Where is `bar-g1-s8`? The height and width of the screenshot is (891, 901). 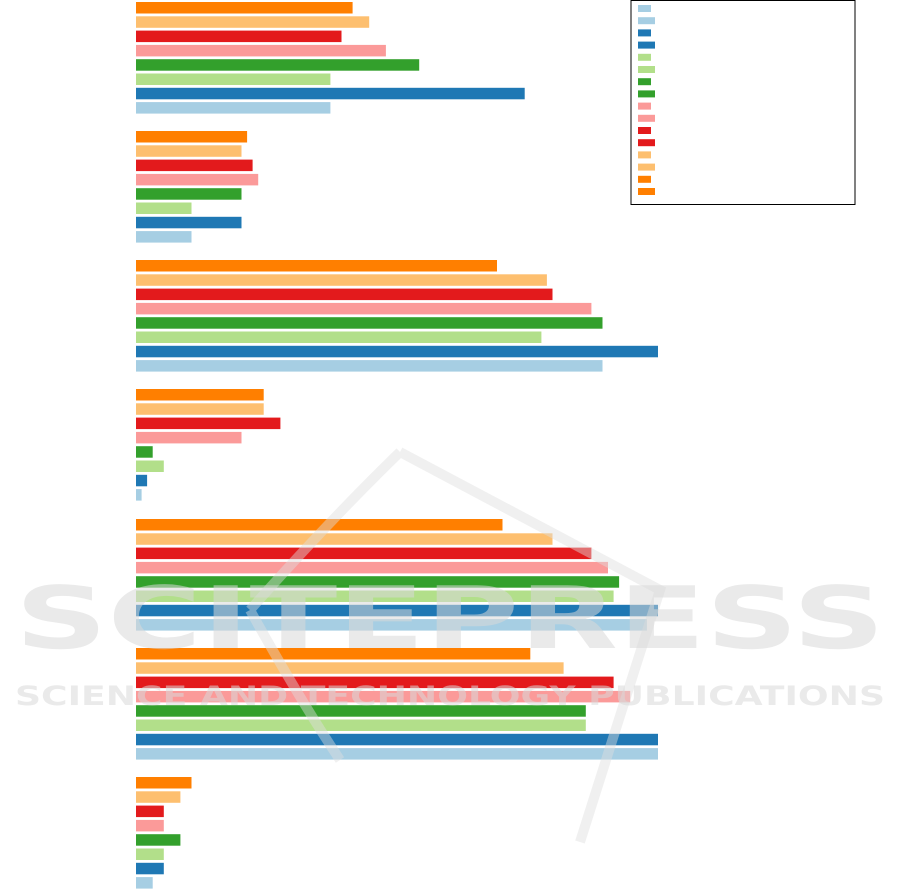
bar-g1-s8 is located at coordinates (244, 8).